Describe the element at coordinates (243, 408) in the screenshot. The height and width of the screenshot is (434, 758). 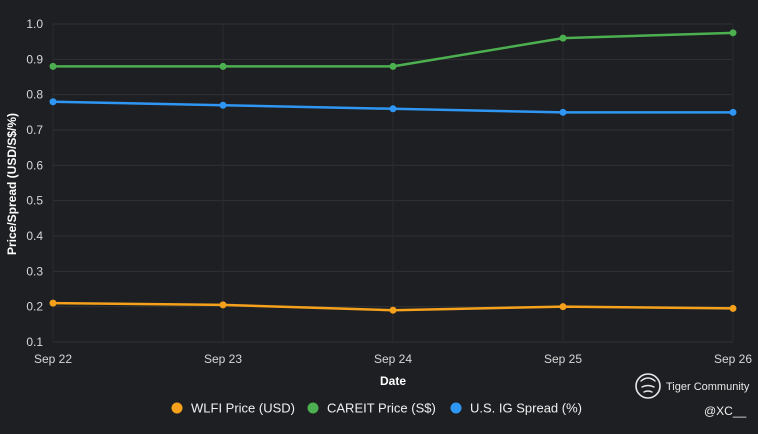
I see `legend-label: WLFI Price (USD)` at that location.